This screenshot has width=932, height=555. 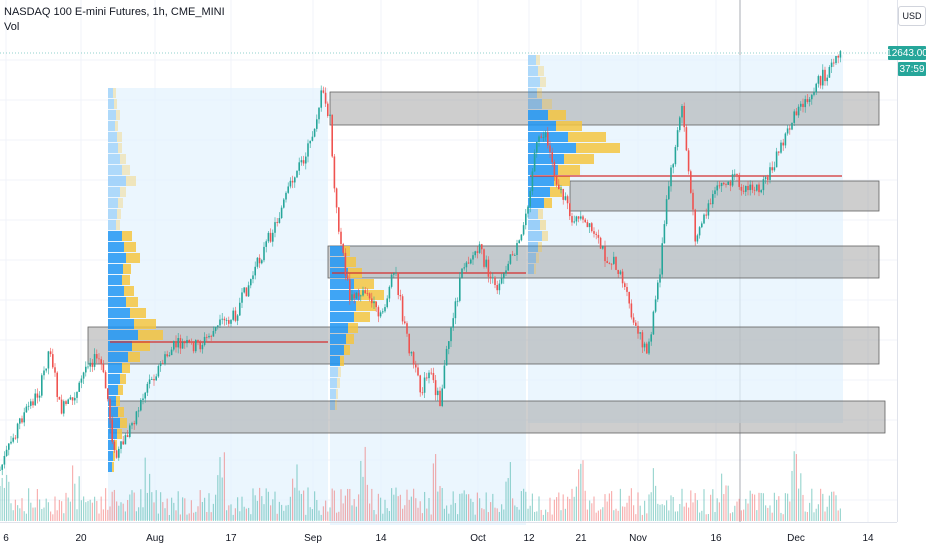 I want to click on volume-indicator-label: Vol, so click(x=12, y=27).